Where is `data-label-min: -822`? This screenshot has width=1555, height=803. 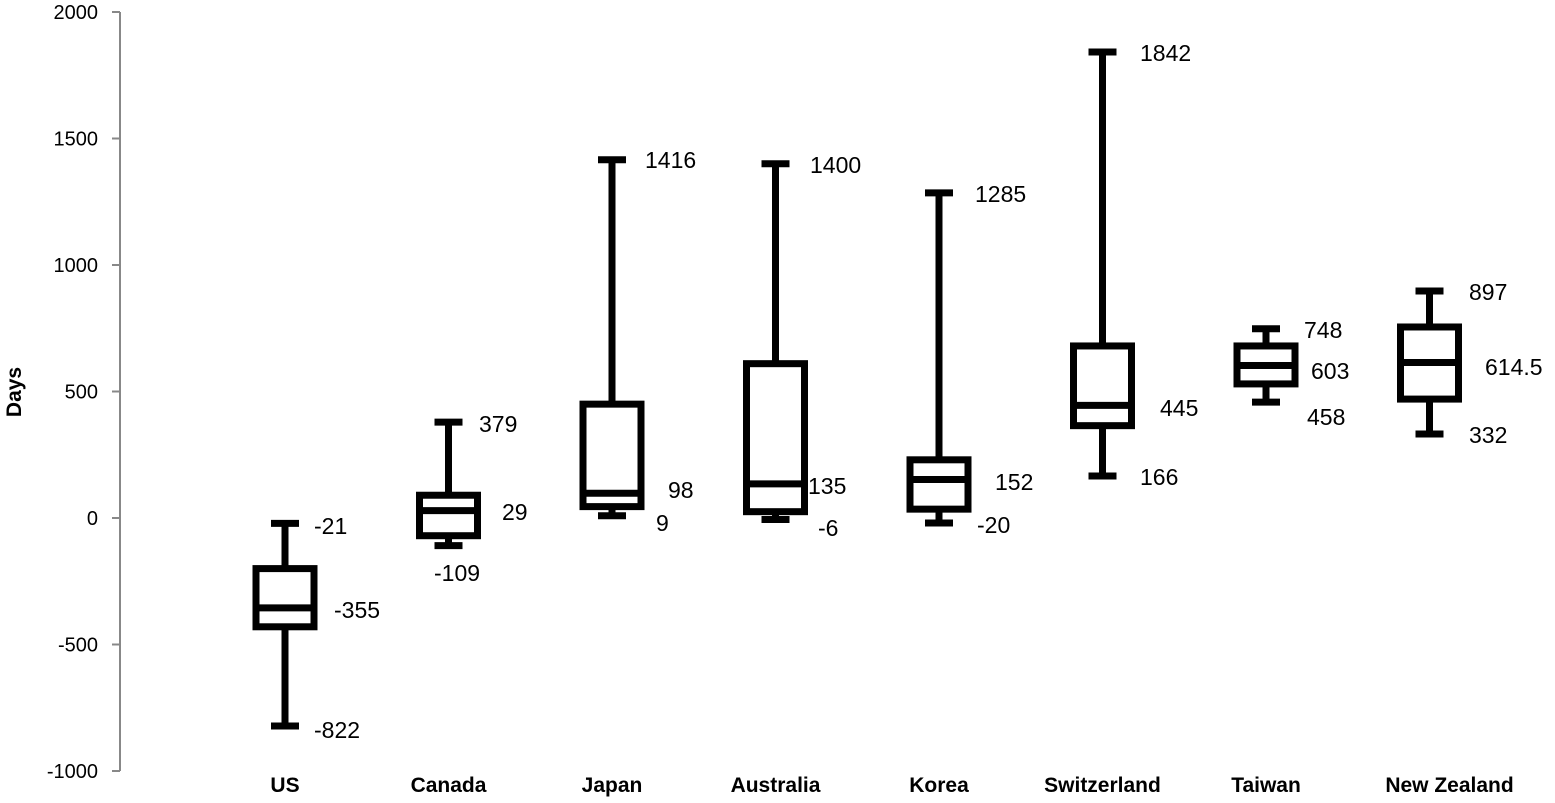
data-label-min: -822 is located at coordinates (337, 730).